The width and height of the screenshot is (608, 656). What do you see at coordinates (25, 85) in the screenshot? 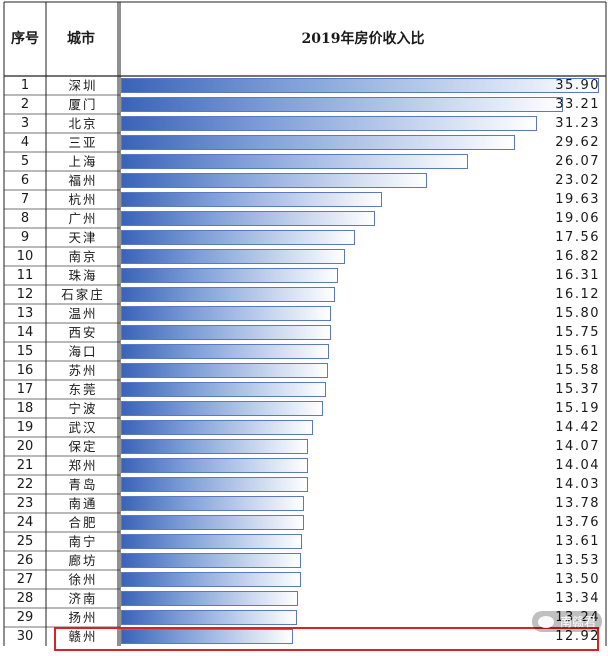
I see `row-rank: 1` at bounding box center [25, 85].